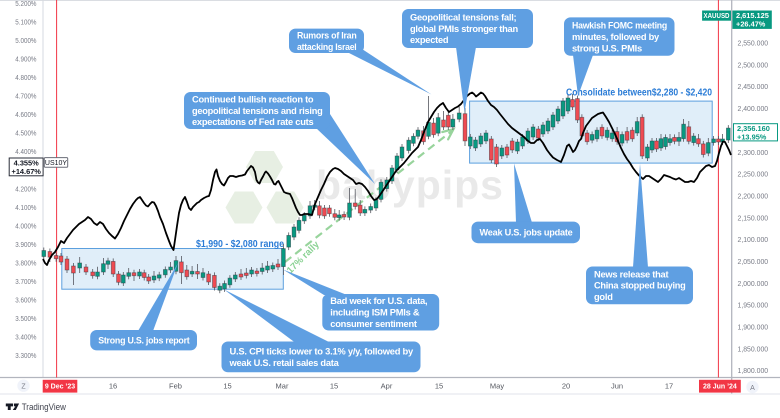 The image size is (780, 418). What do you see at coordinates (753, 153) in the screenshot?
I see `svg-text: 2,300.000` at bounding box center [753, 153].